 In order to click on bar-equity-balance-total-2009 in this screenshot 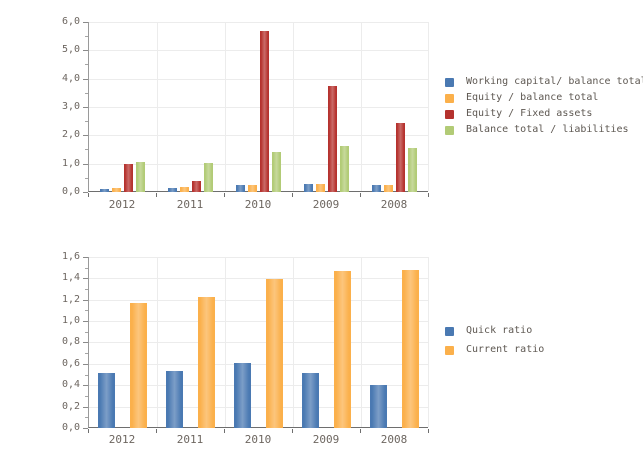, I will do `click(320, 188)`.